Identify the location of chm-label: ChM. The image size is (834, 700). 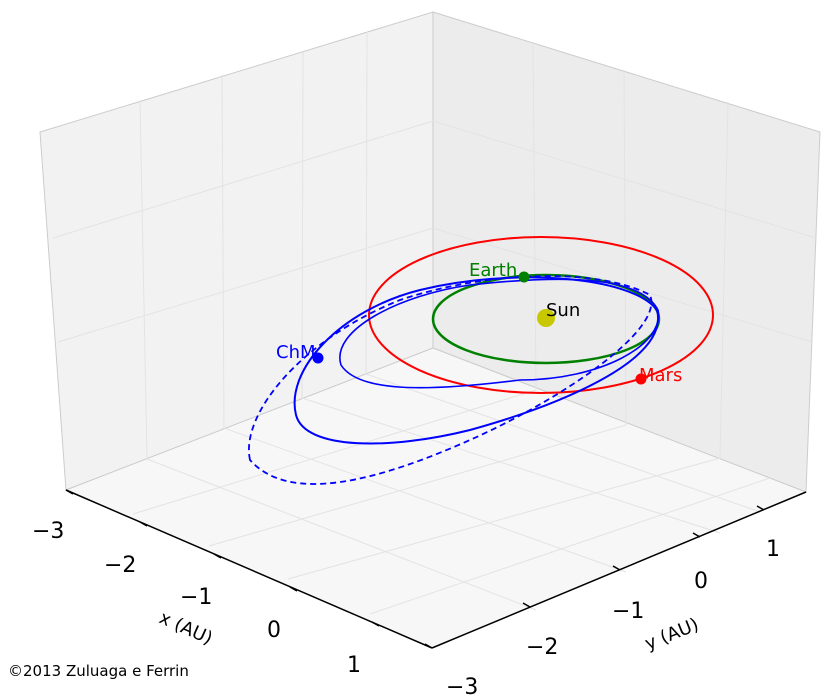
(296, 352).